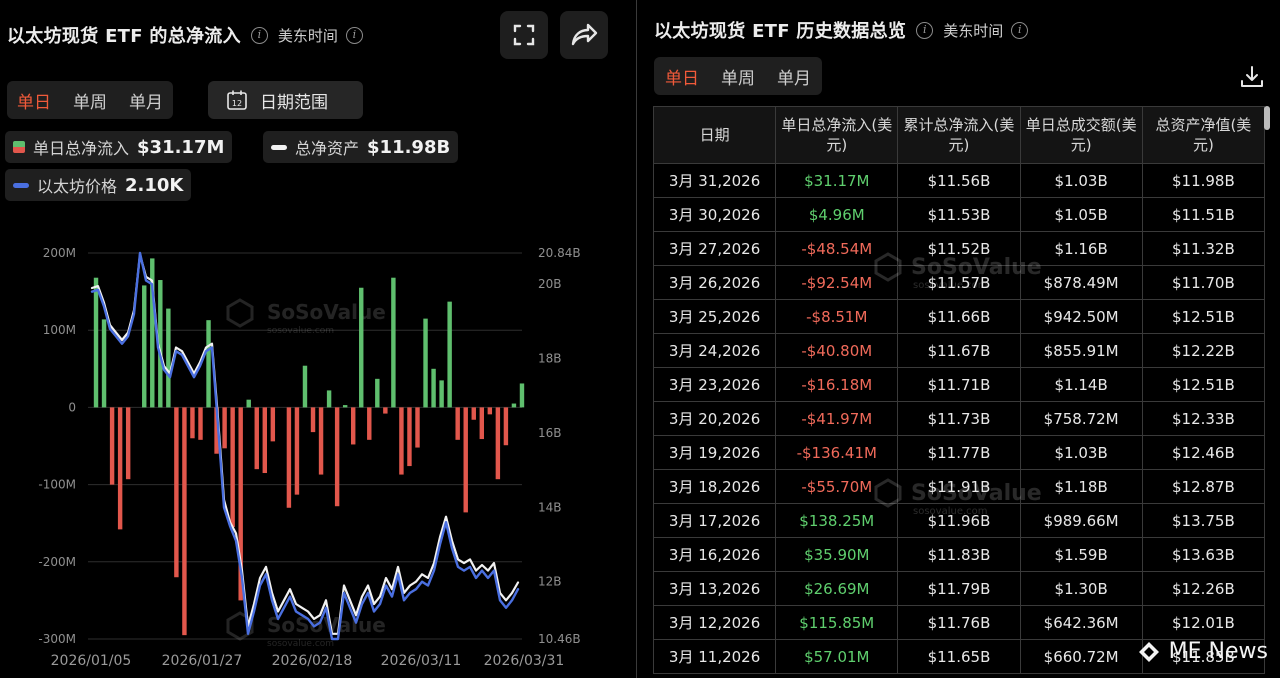 The image size is (1280, 678). What do you see at coordinates (837, 282) in the screenshot?
I see `cell-daily-inflow: -$92.54M` at bounding box center [837, 282].